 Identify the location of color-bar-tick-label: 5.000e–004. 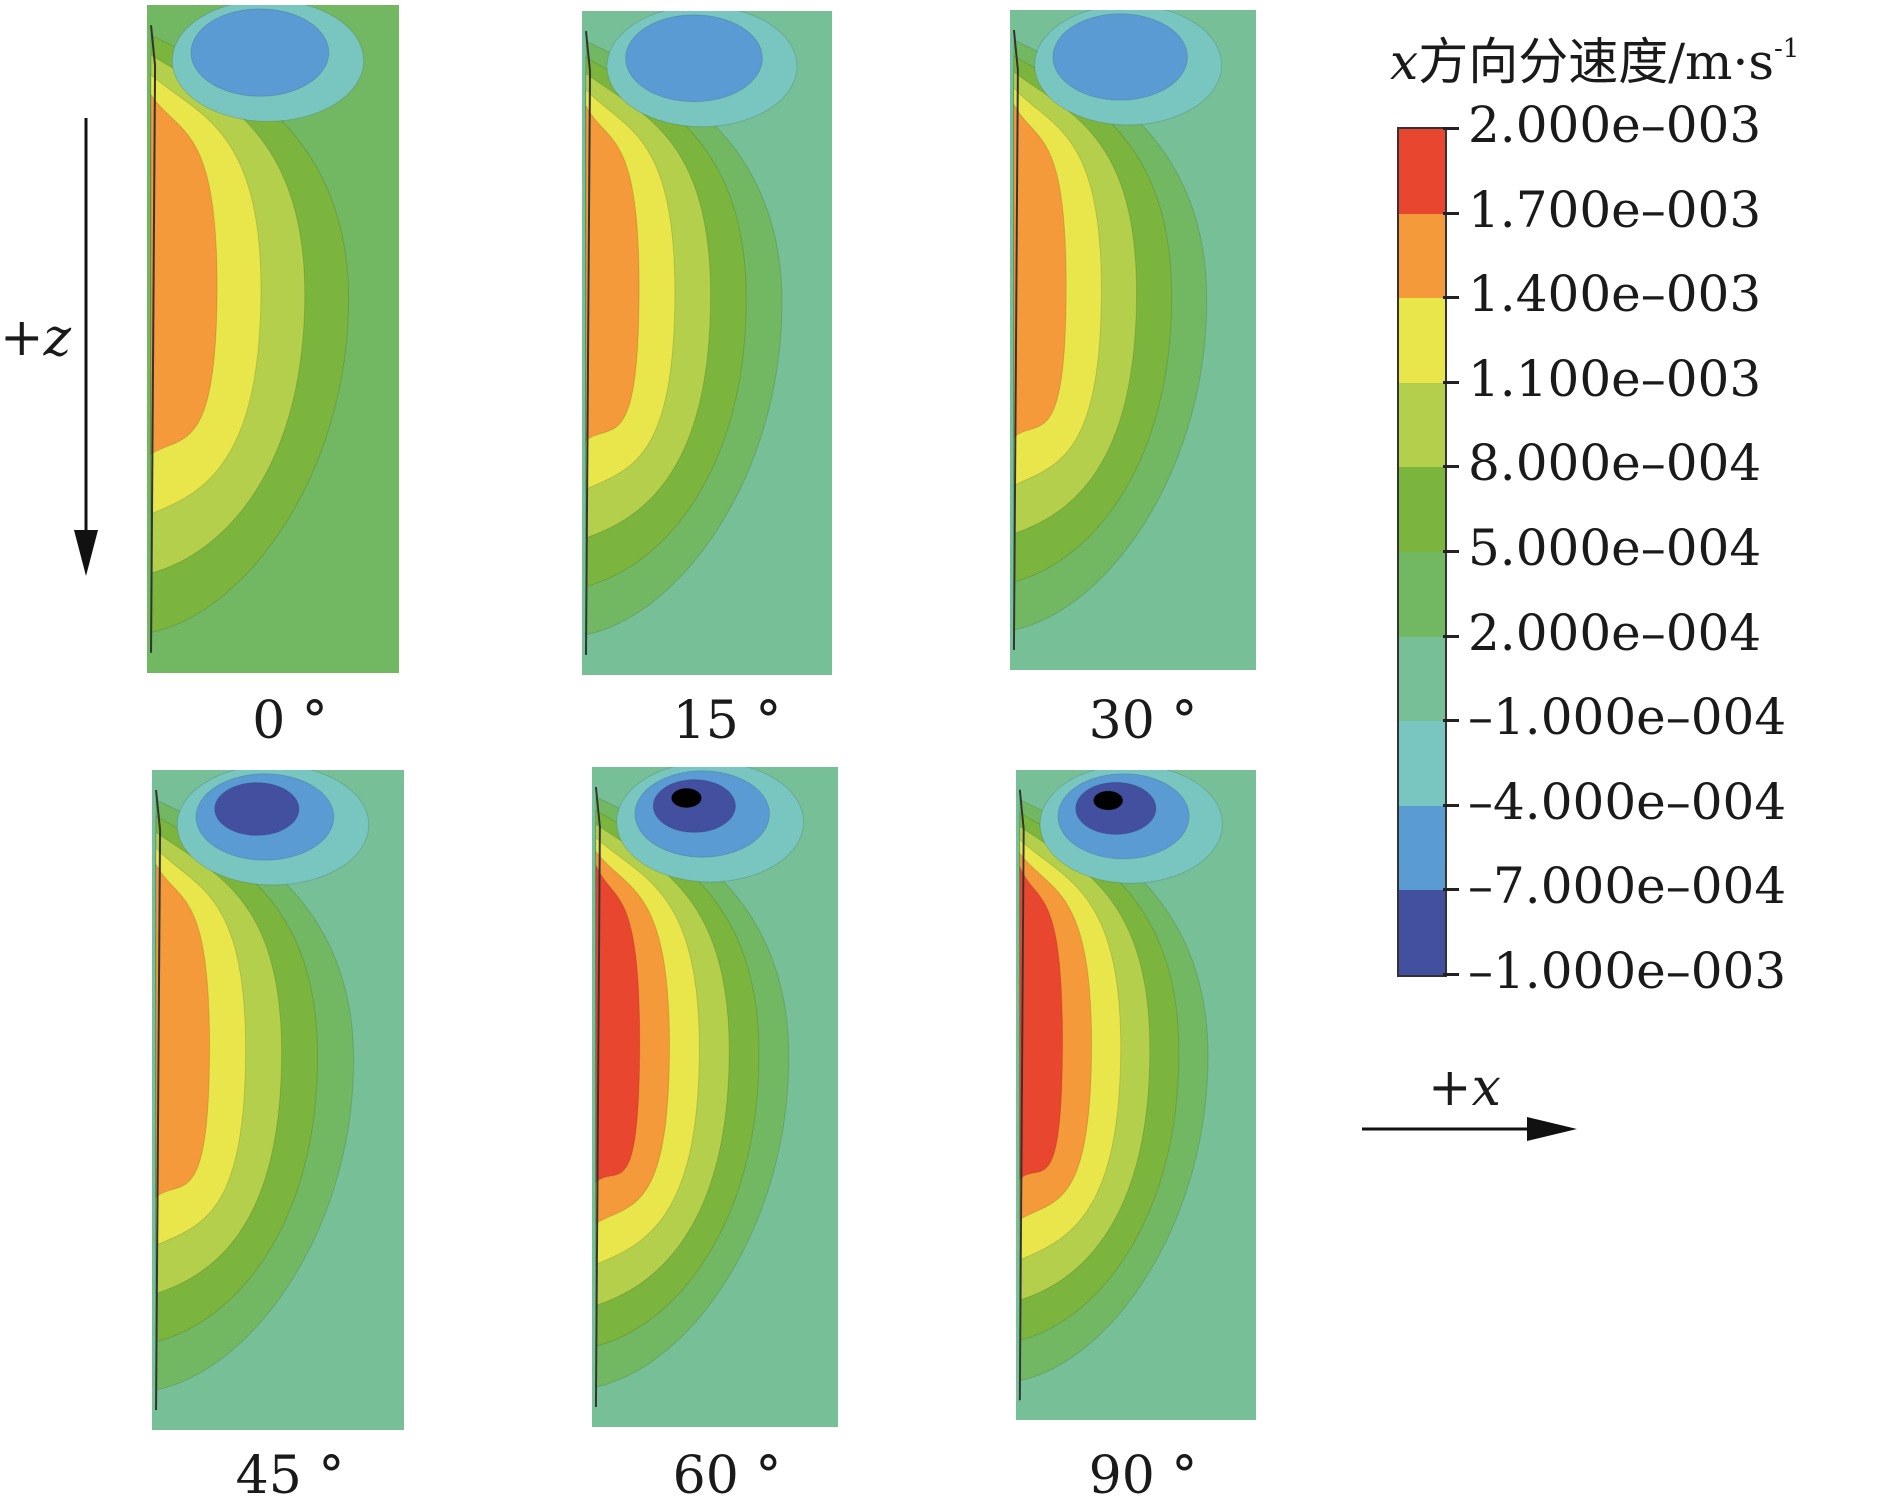
(1615, 548).